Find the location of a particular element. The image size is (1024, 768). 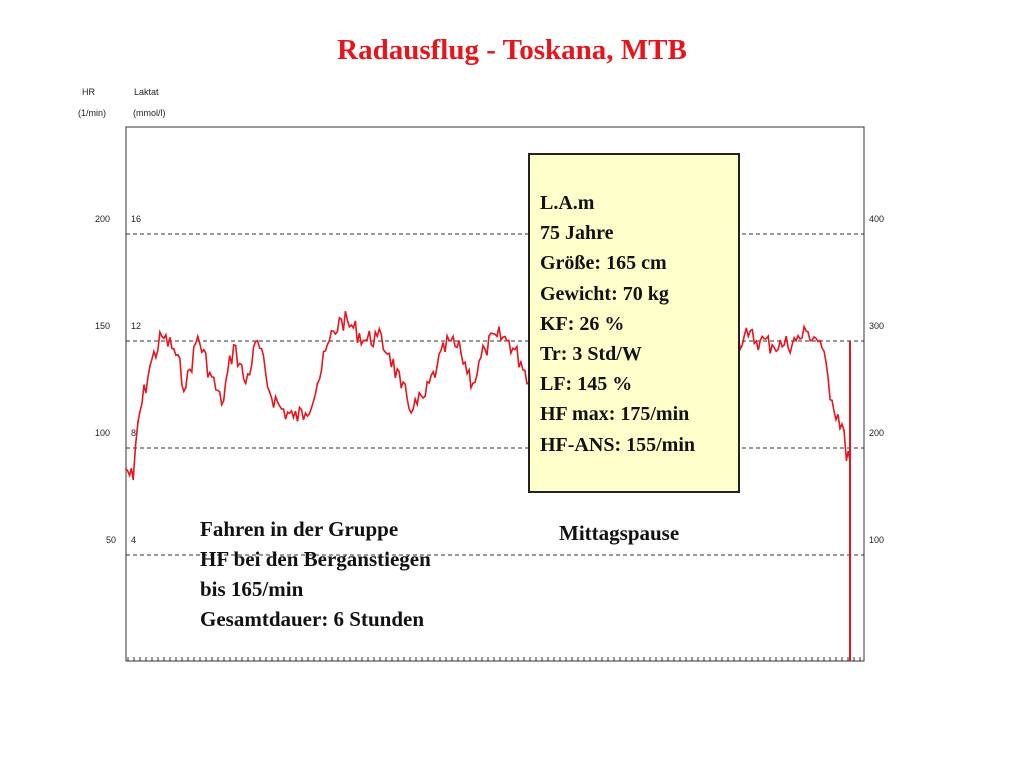

group-annotation-line: HF bei den Berganstiegen is located at coordinates (315, 559).